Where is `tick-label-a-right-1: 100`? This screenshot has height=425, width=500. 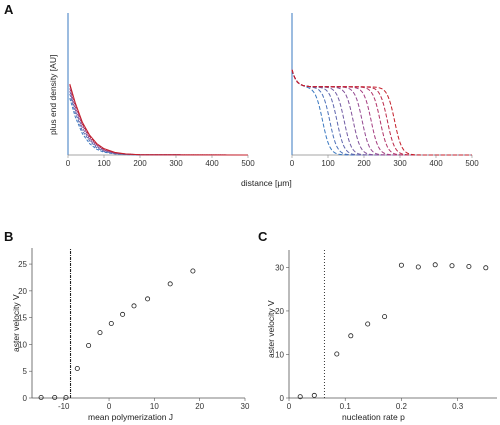 tick-label-a-right-1: 100 is located at coordinates (328, 163).